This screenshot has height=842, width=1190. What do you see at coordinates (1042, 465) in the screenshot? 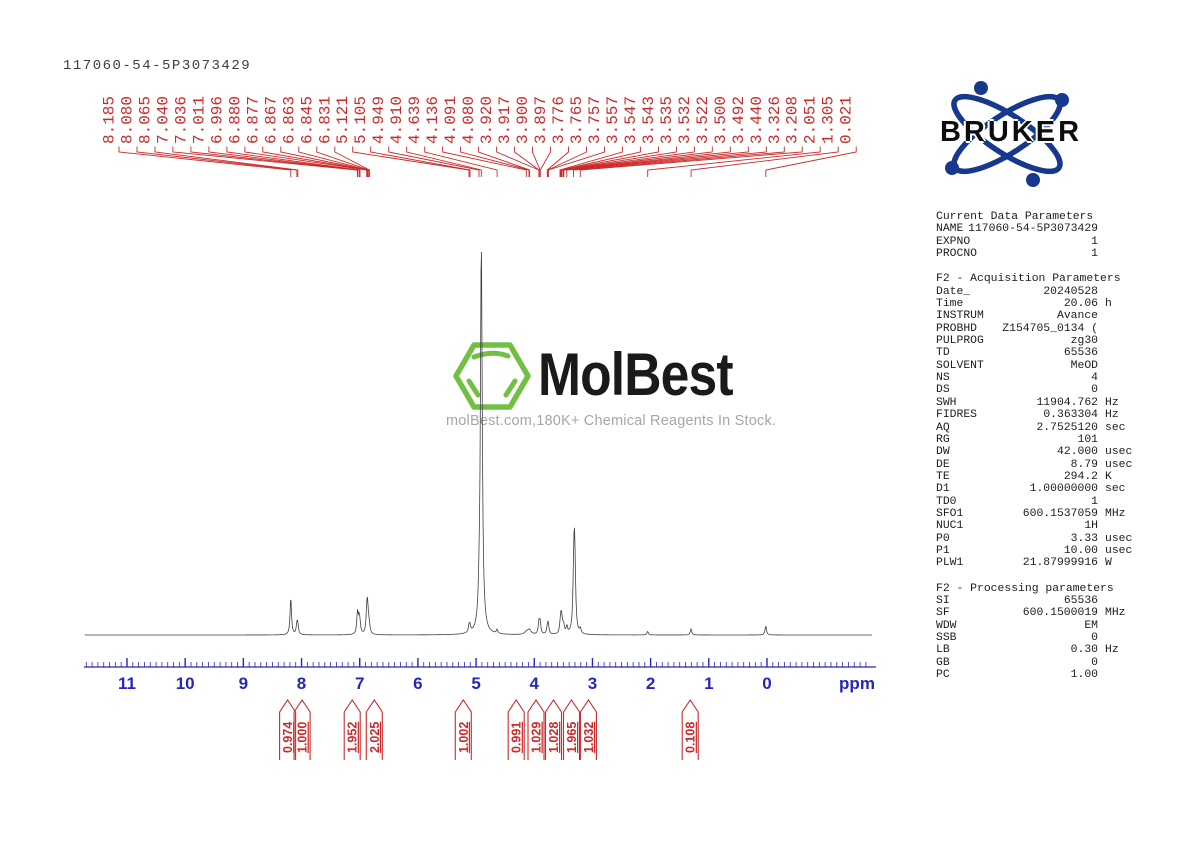
I see `param-row: DE 8.79 usec` at bounding box center [1042, 465].